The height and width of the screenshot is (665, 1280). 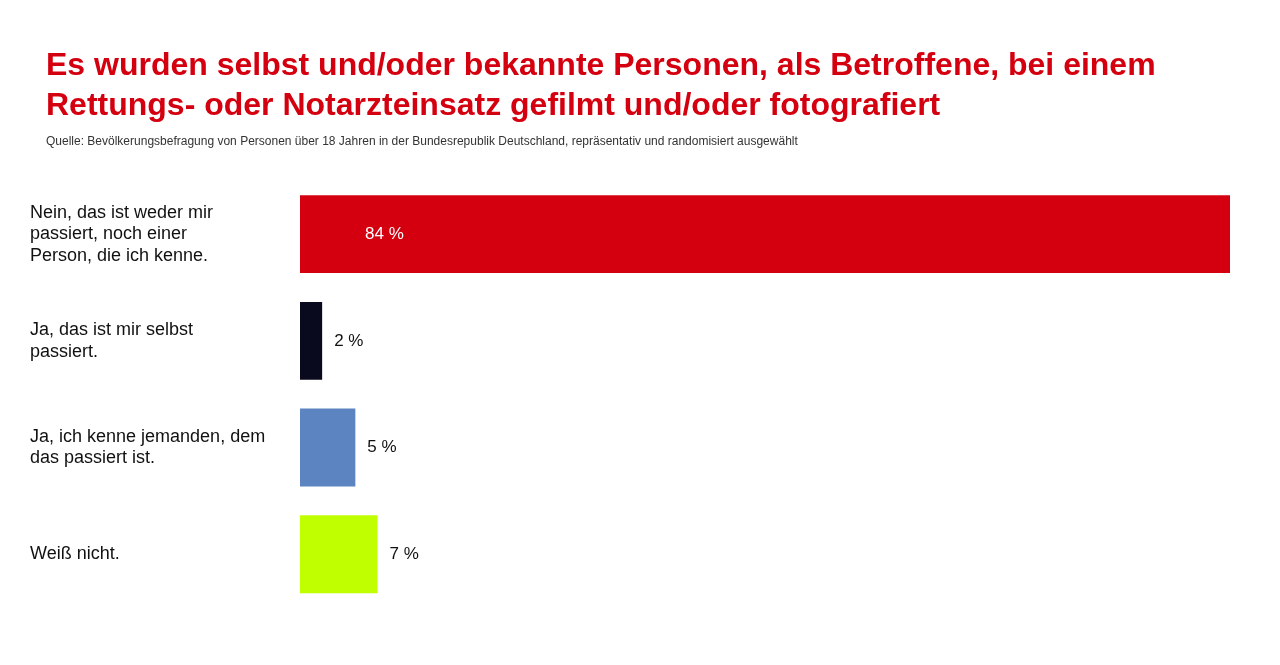 What do you see at coordinates (75, 553) in the screenshot?
I see `y-tick-label: Weiß nicht.` at bounding box center [75, 553].